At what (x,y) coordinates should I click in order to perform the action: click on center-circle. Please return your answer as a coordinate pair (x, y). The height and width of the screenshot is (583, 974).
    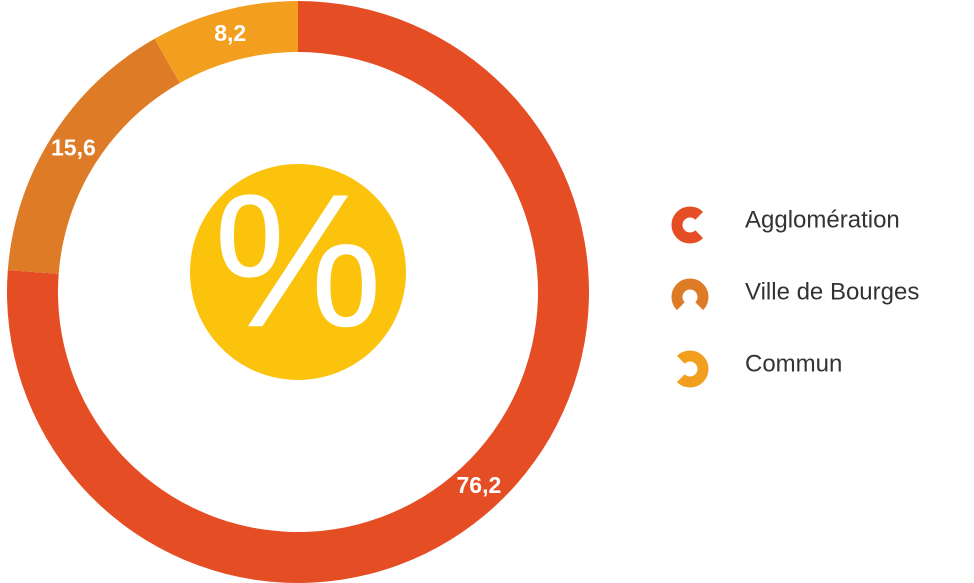
    Looking at the image, I should click on (298, 272).